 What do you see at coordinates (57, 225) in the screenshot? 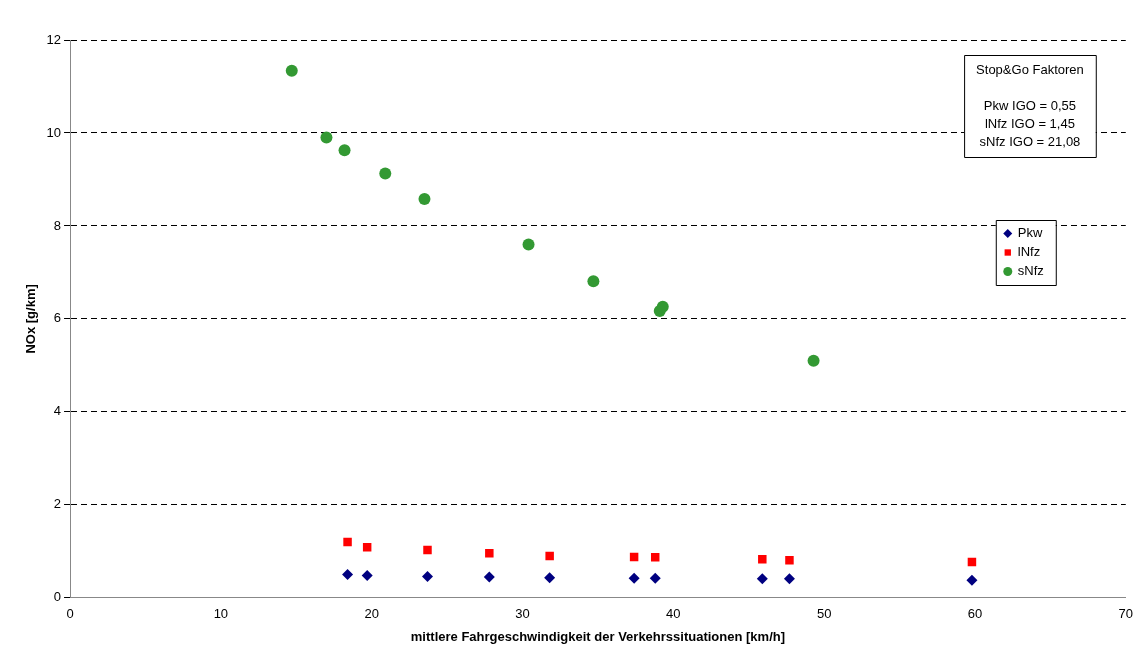
I see `y-tick-label: 8` at bounding box center [57, 225].